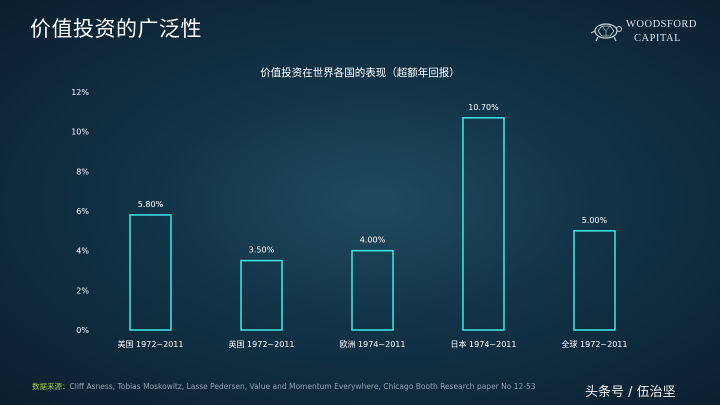  I want to click on turtle-icon, so click(606, 32).